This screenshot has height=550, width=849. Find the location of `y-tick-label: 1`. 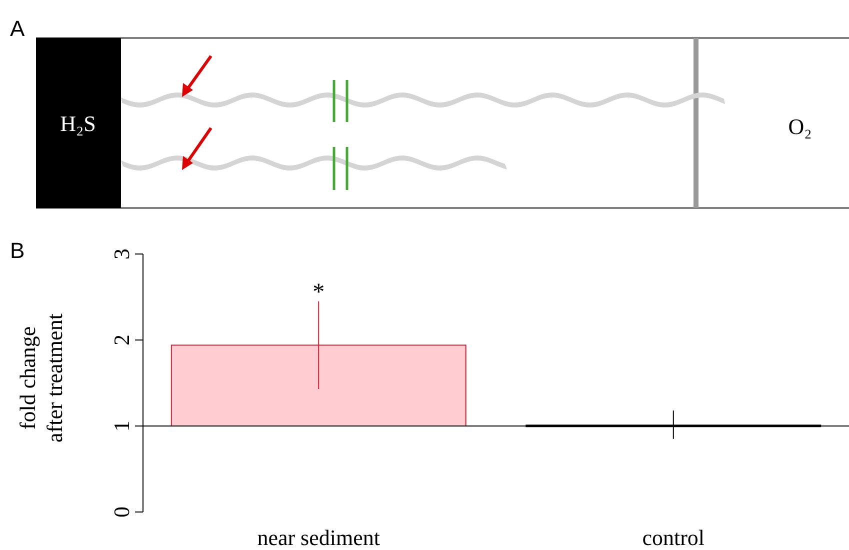

y-tick-label: 1 is located at coordinates (121, 426).